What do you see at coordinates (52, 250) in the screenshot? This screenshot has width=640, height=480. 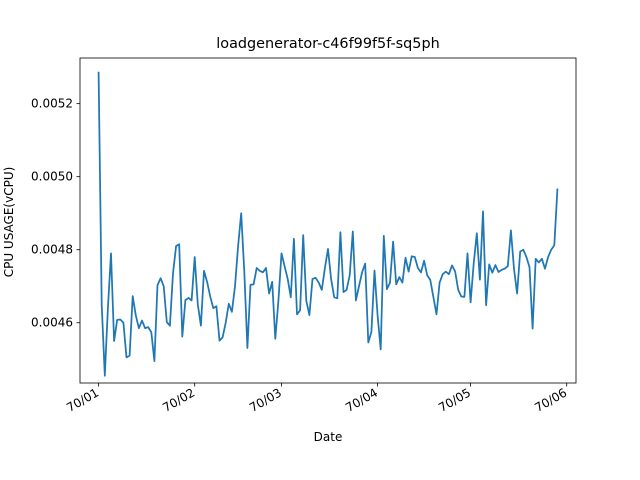 I see `y-tick-label: 0.0048` at bounding box center [52, 250].